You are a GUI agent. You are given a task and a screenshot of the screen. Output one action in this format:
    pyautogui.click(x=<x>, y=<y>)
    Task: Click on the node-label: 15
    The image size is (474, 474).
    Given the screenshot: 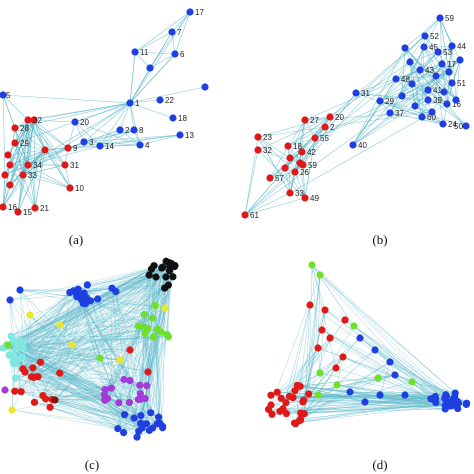 What is the action you would take?
    pyautogui.click(x=27, y=212)
    